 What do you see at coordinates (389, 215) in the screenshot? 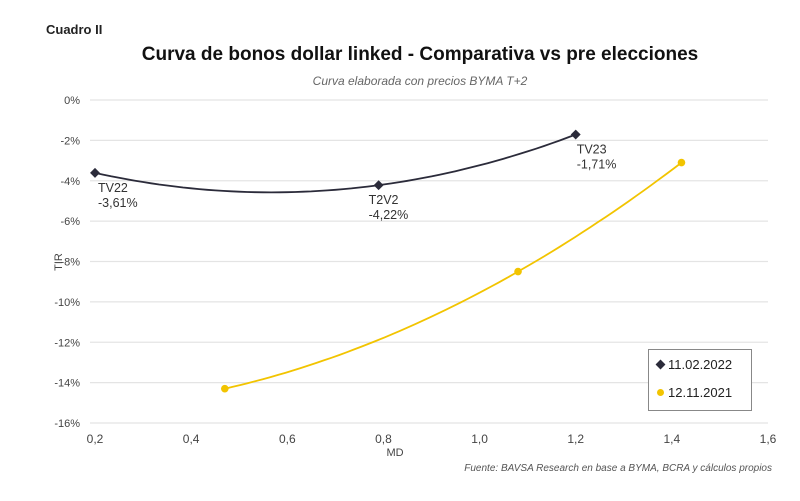
I see `data-label-value: -4,22%` at bounding box center [389, 215].